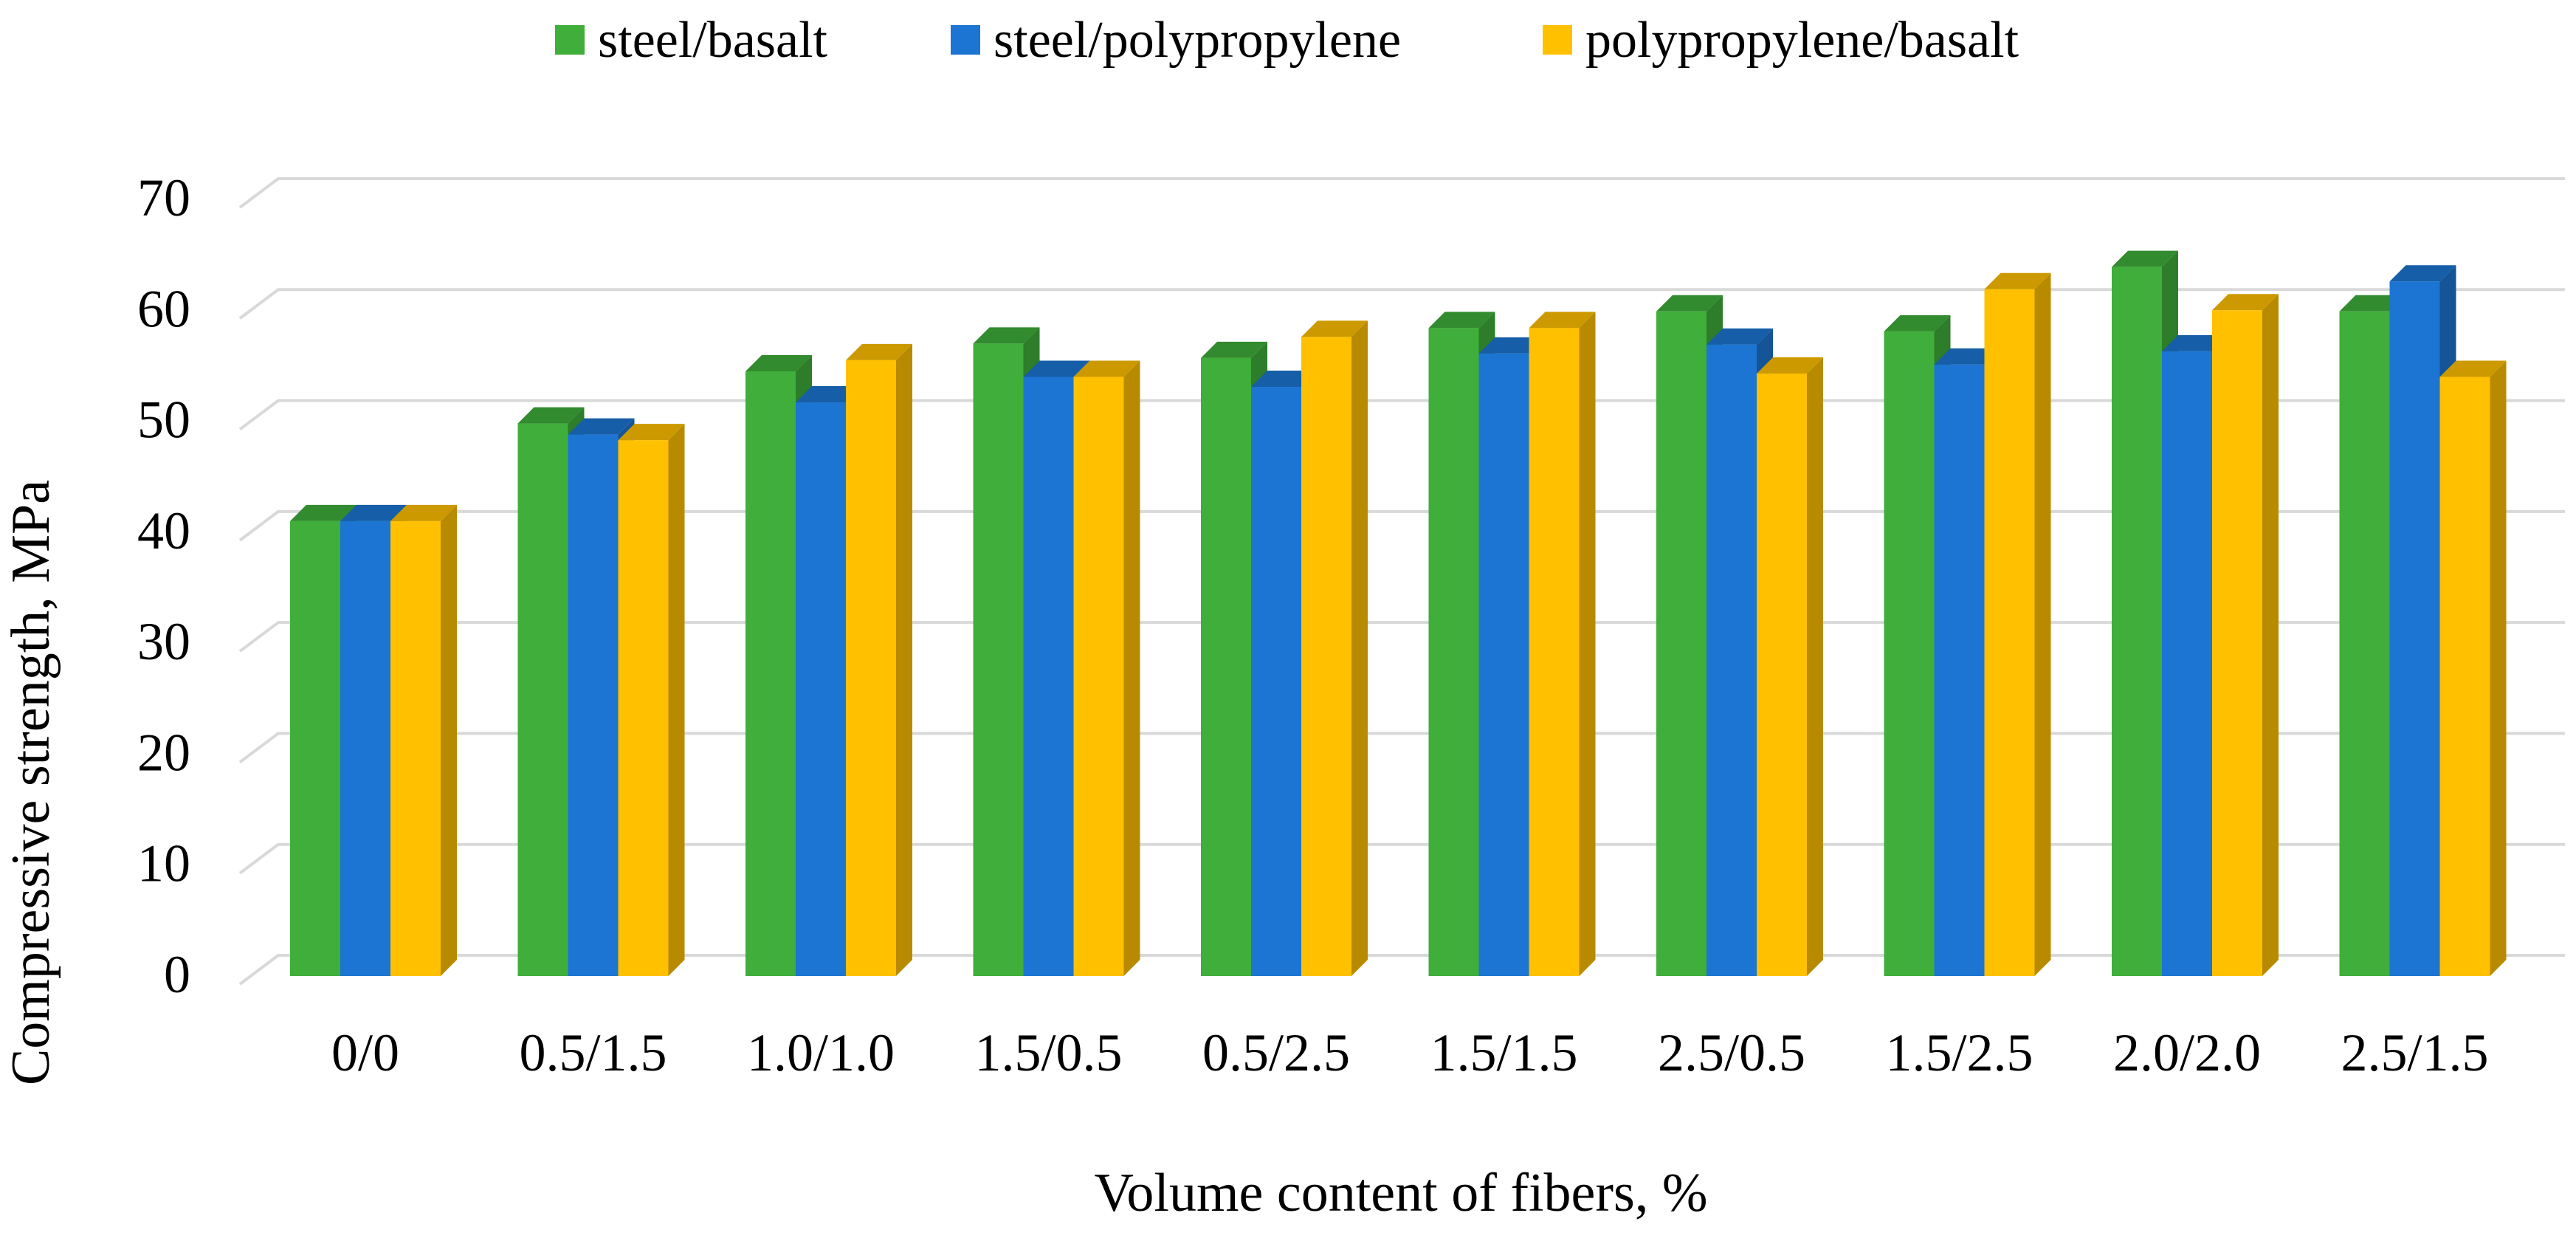 The width and height of the screenshot is (2576, 1244). Describe the element at coordinates (1402, 1193) in the screenshot. I see `x-axis-title: Volume content of fibers, %` at that location.